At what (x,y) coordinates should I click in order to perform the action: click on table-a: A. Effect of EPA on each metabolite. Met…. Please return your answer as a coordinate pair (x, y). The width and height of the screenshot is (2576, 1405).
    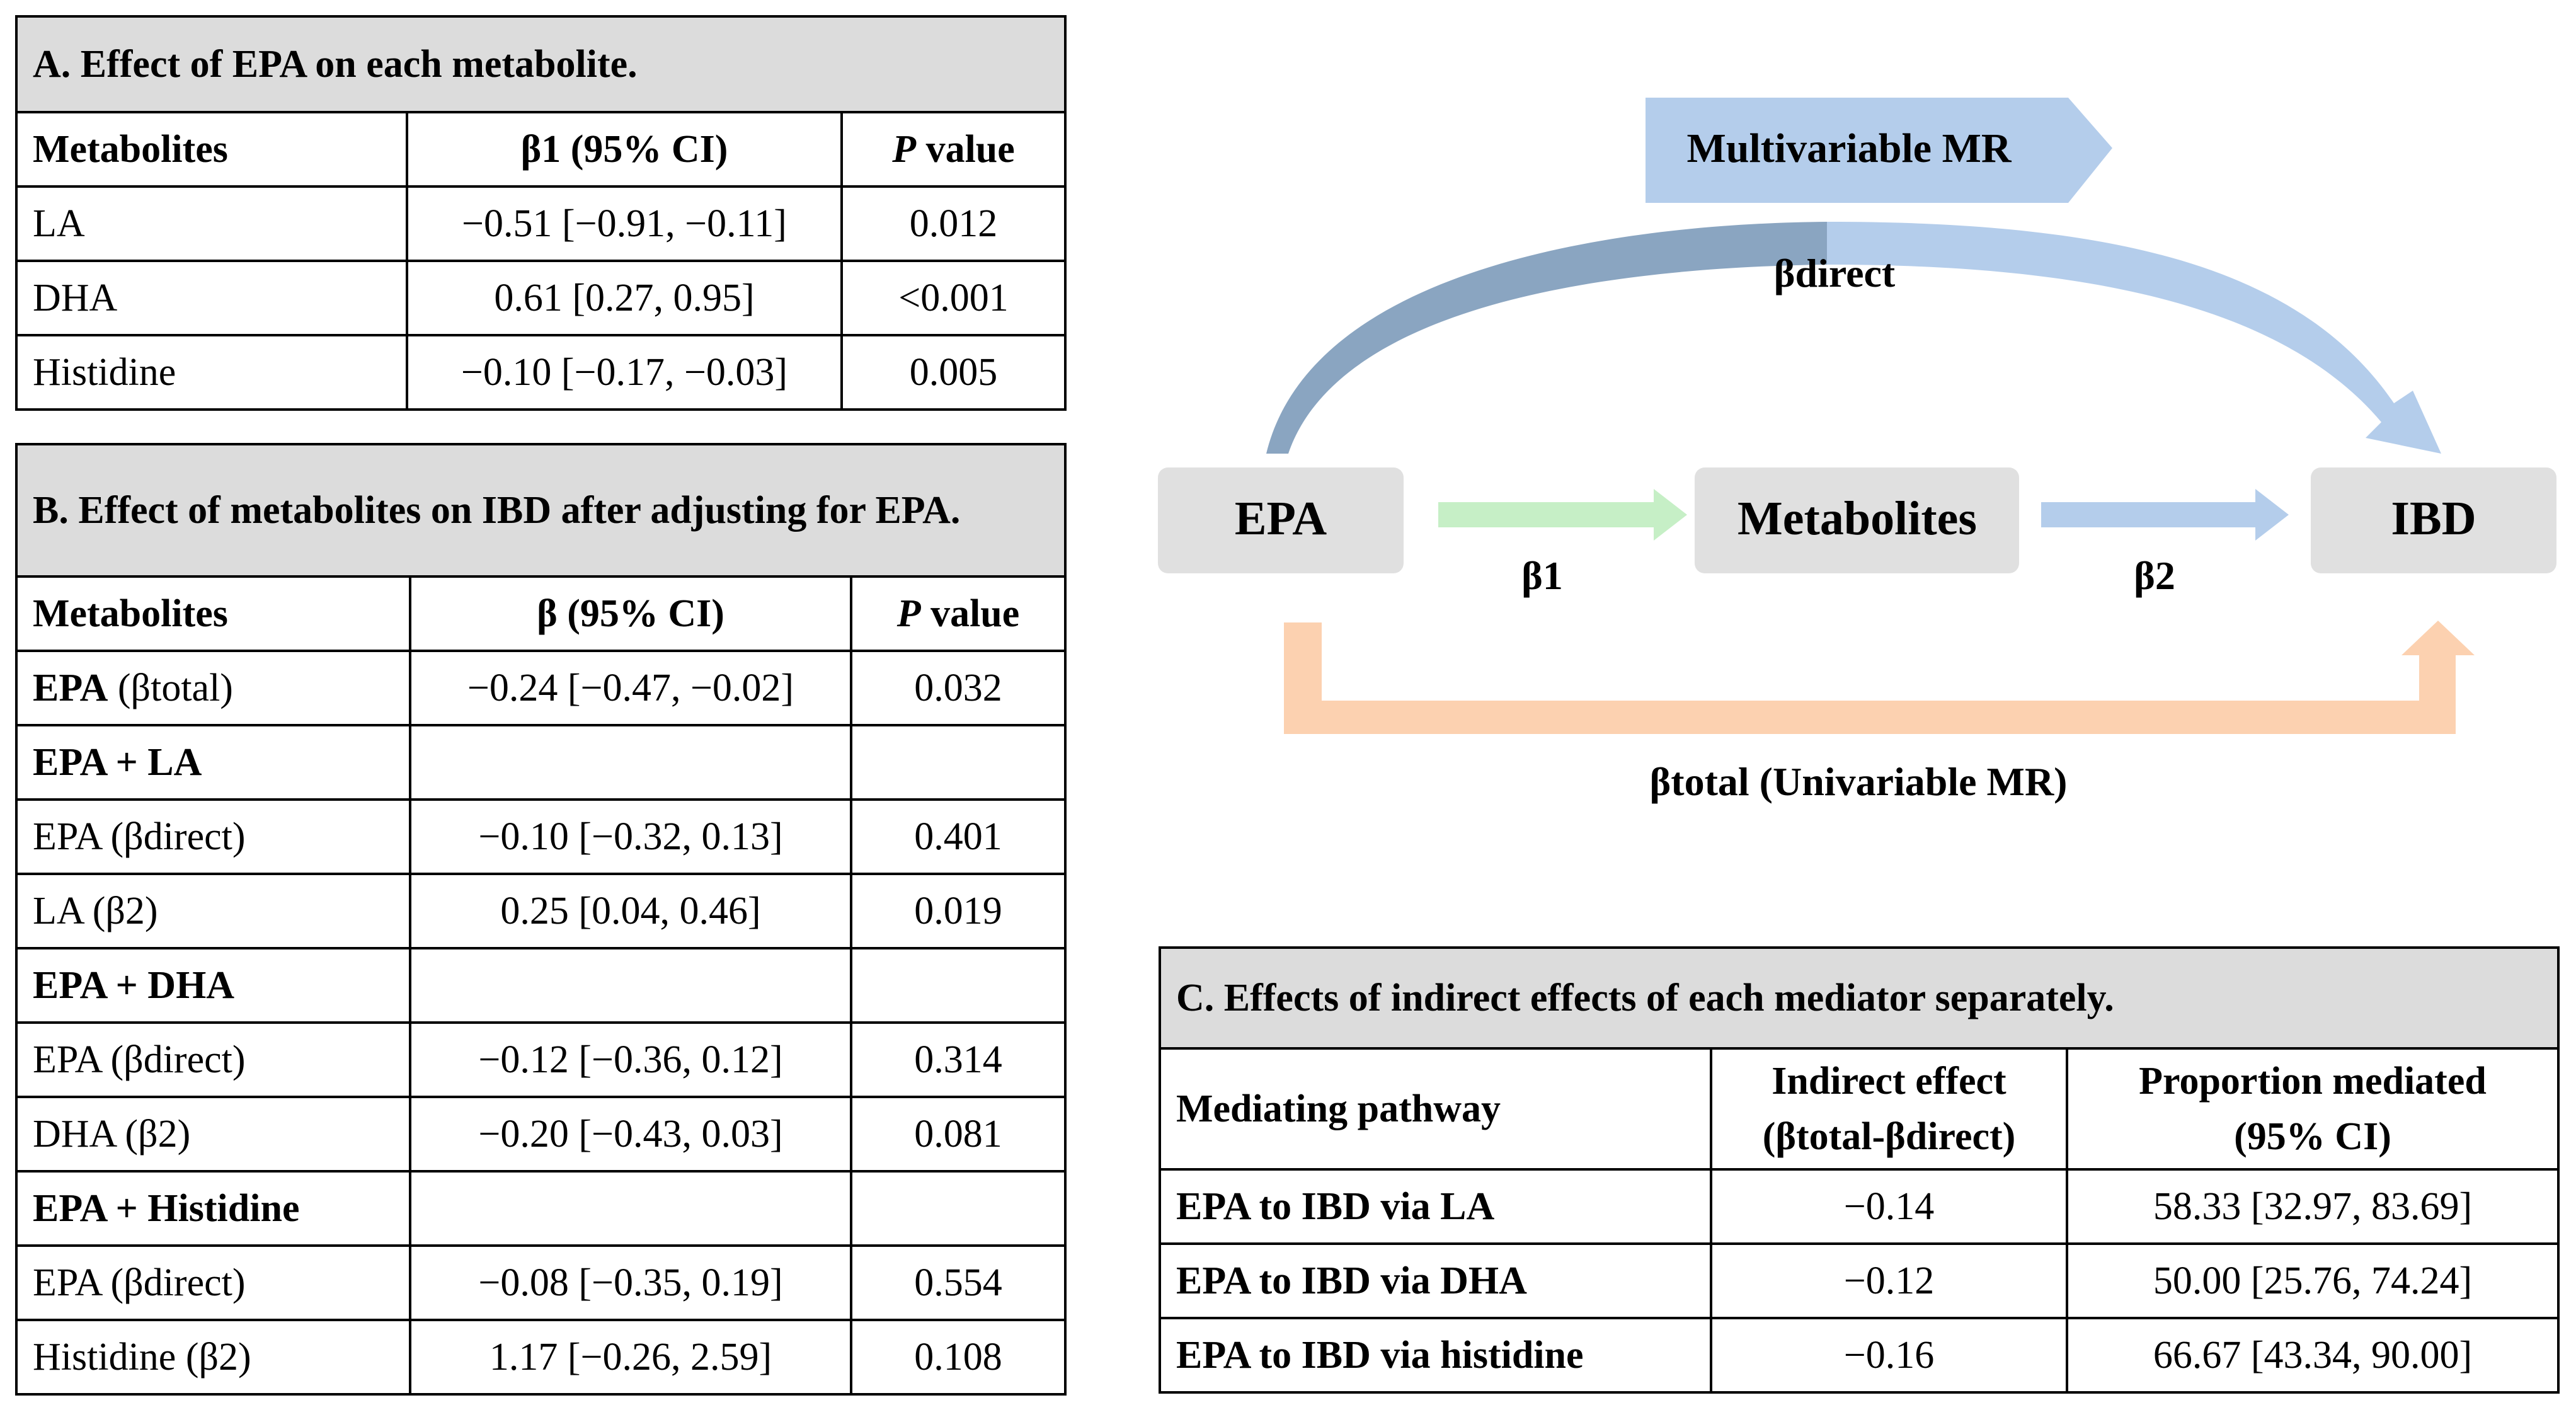
    Looking at the image, I should click on (540, 213).